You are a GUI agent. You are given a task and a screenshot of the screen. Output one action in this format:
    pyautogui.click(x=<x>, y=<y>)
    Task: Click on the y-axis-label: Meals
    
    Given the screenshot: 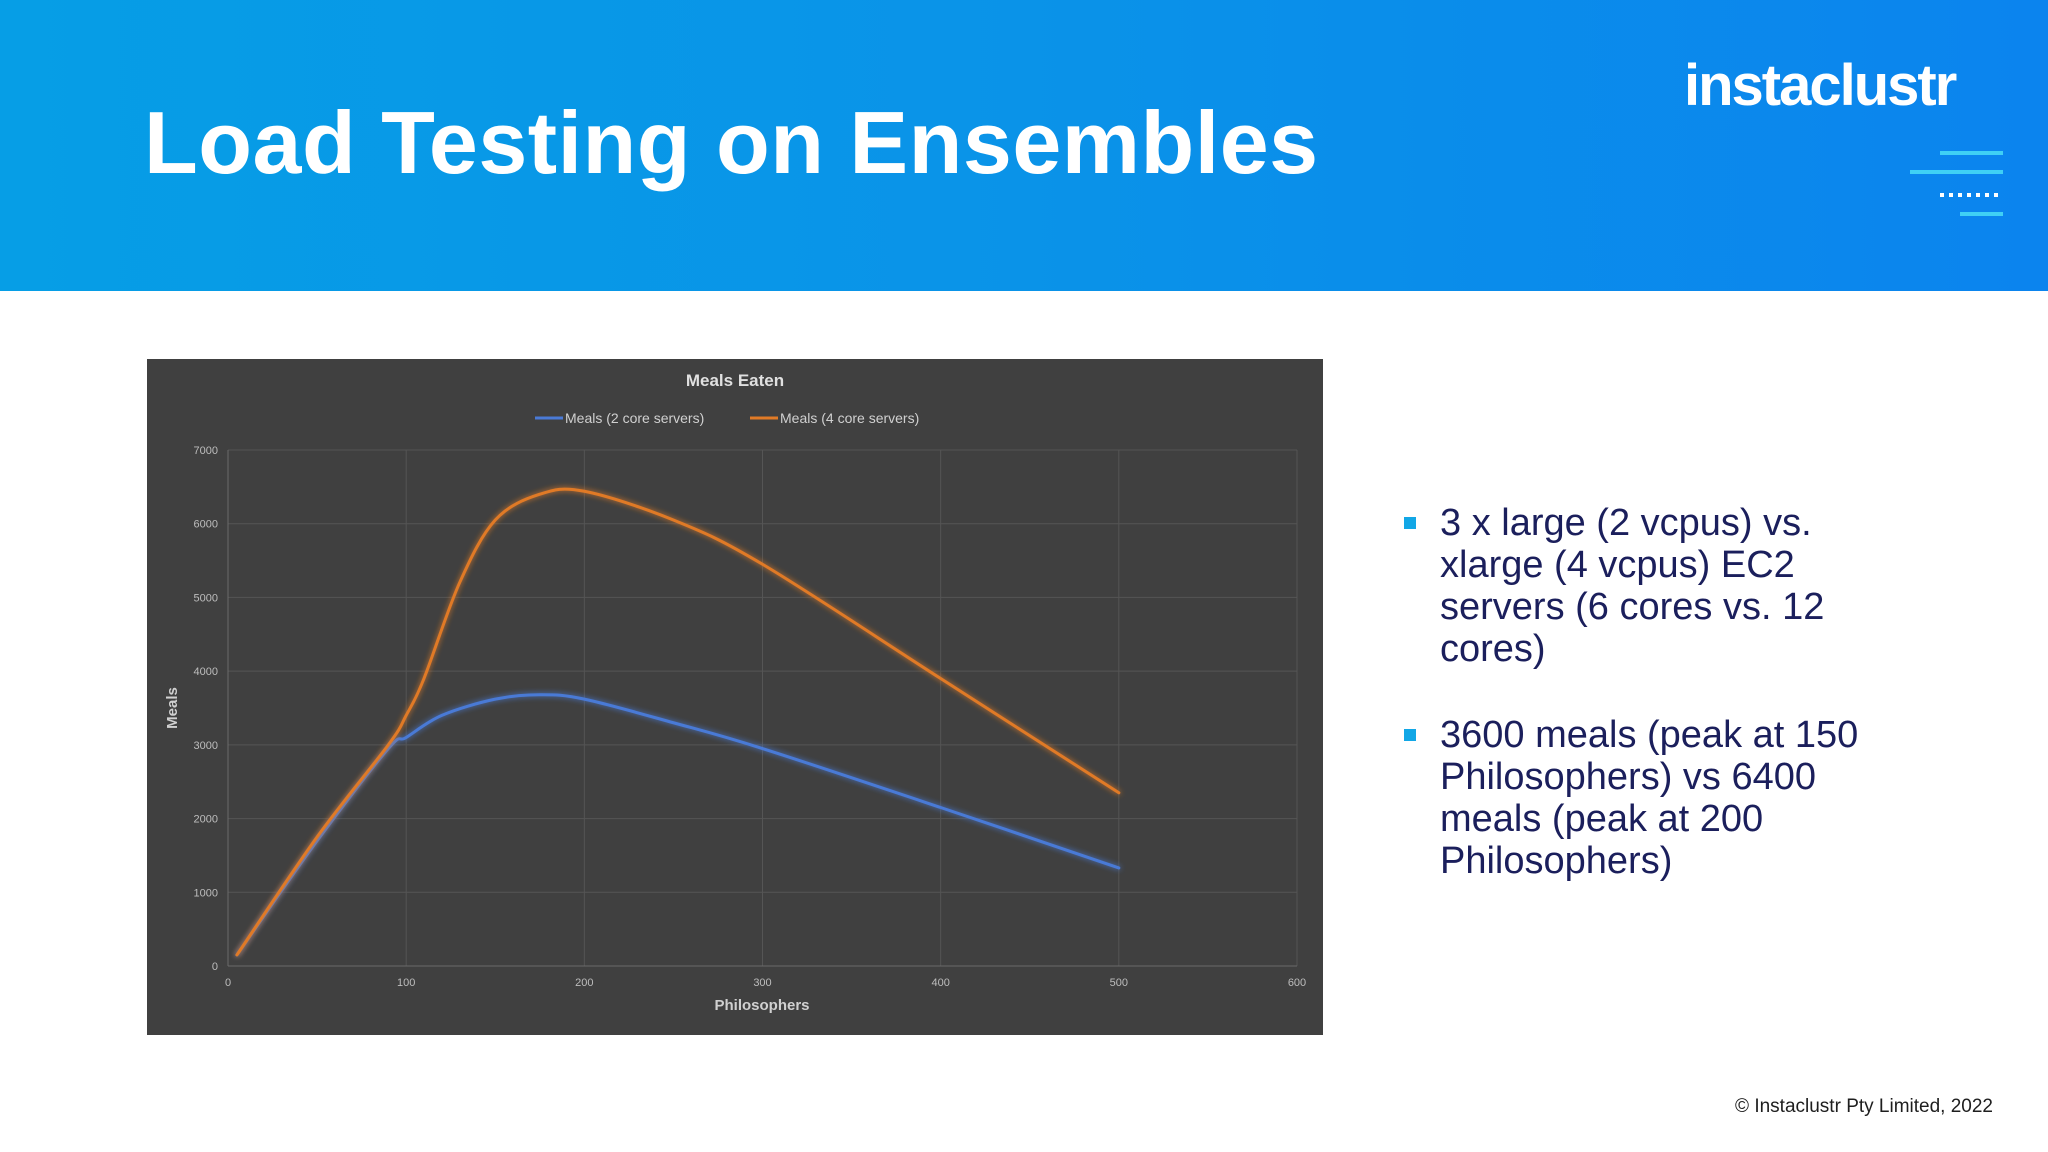 What is the action you would take?
    pyautogui.click(x=172, y=708)
    